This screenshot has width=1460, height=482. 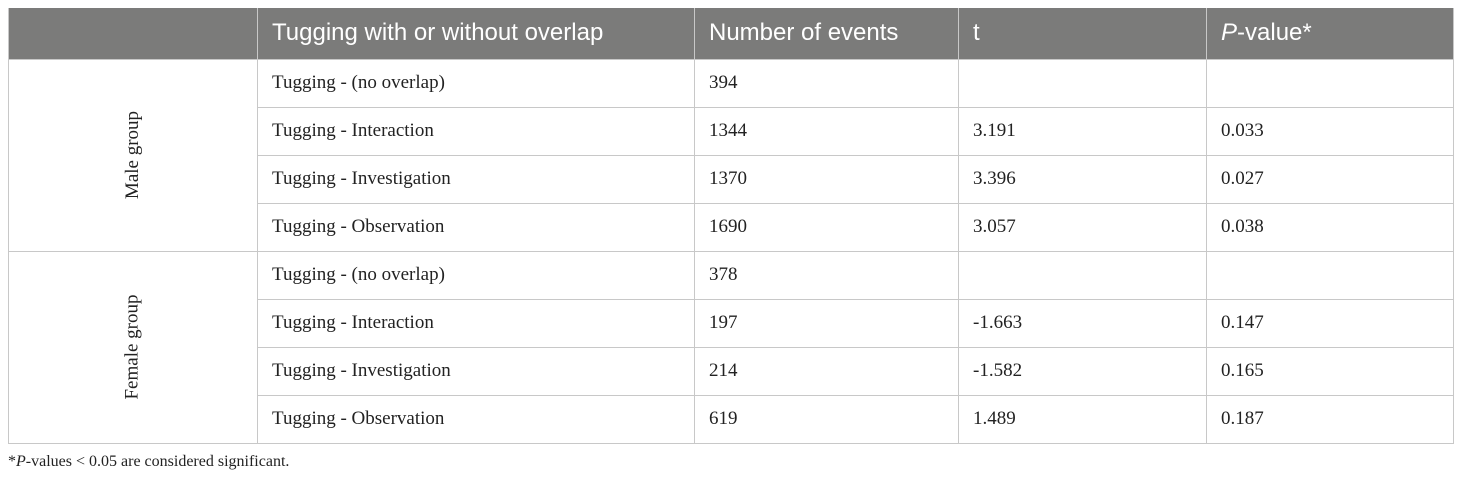 I want to click on cell-events: 197, so click(x=826, y=323).